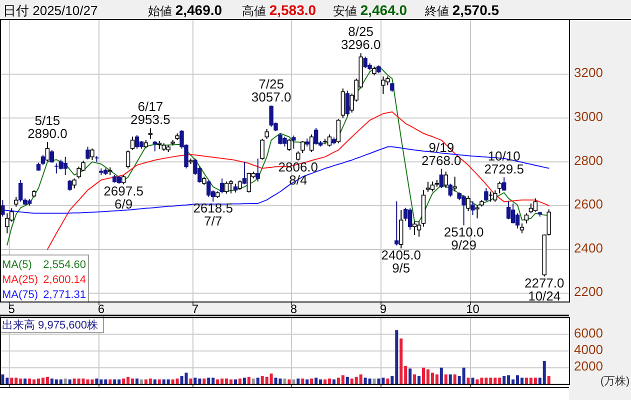 The height and width of the screenshot is (400, 631). What do you see at coordinates (588, 333) in the screenshot?
I see `y-tick-label: 6000` at bounding box center [588, 333].